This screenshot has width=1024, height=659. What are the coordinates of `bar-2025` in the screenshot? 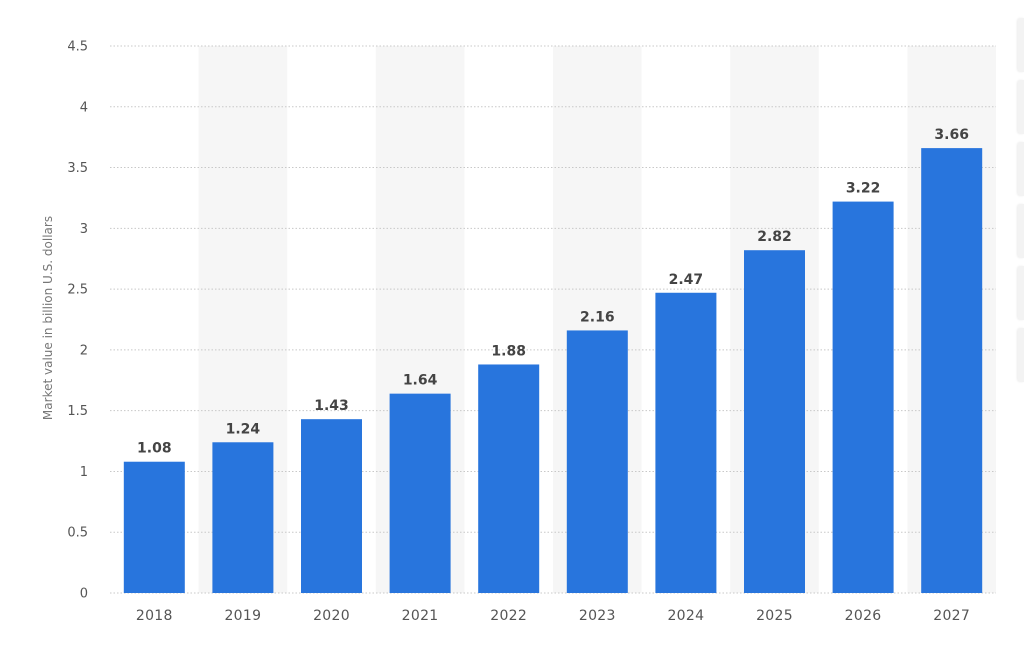 It's located at (774, 422).